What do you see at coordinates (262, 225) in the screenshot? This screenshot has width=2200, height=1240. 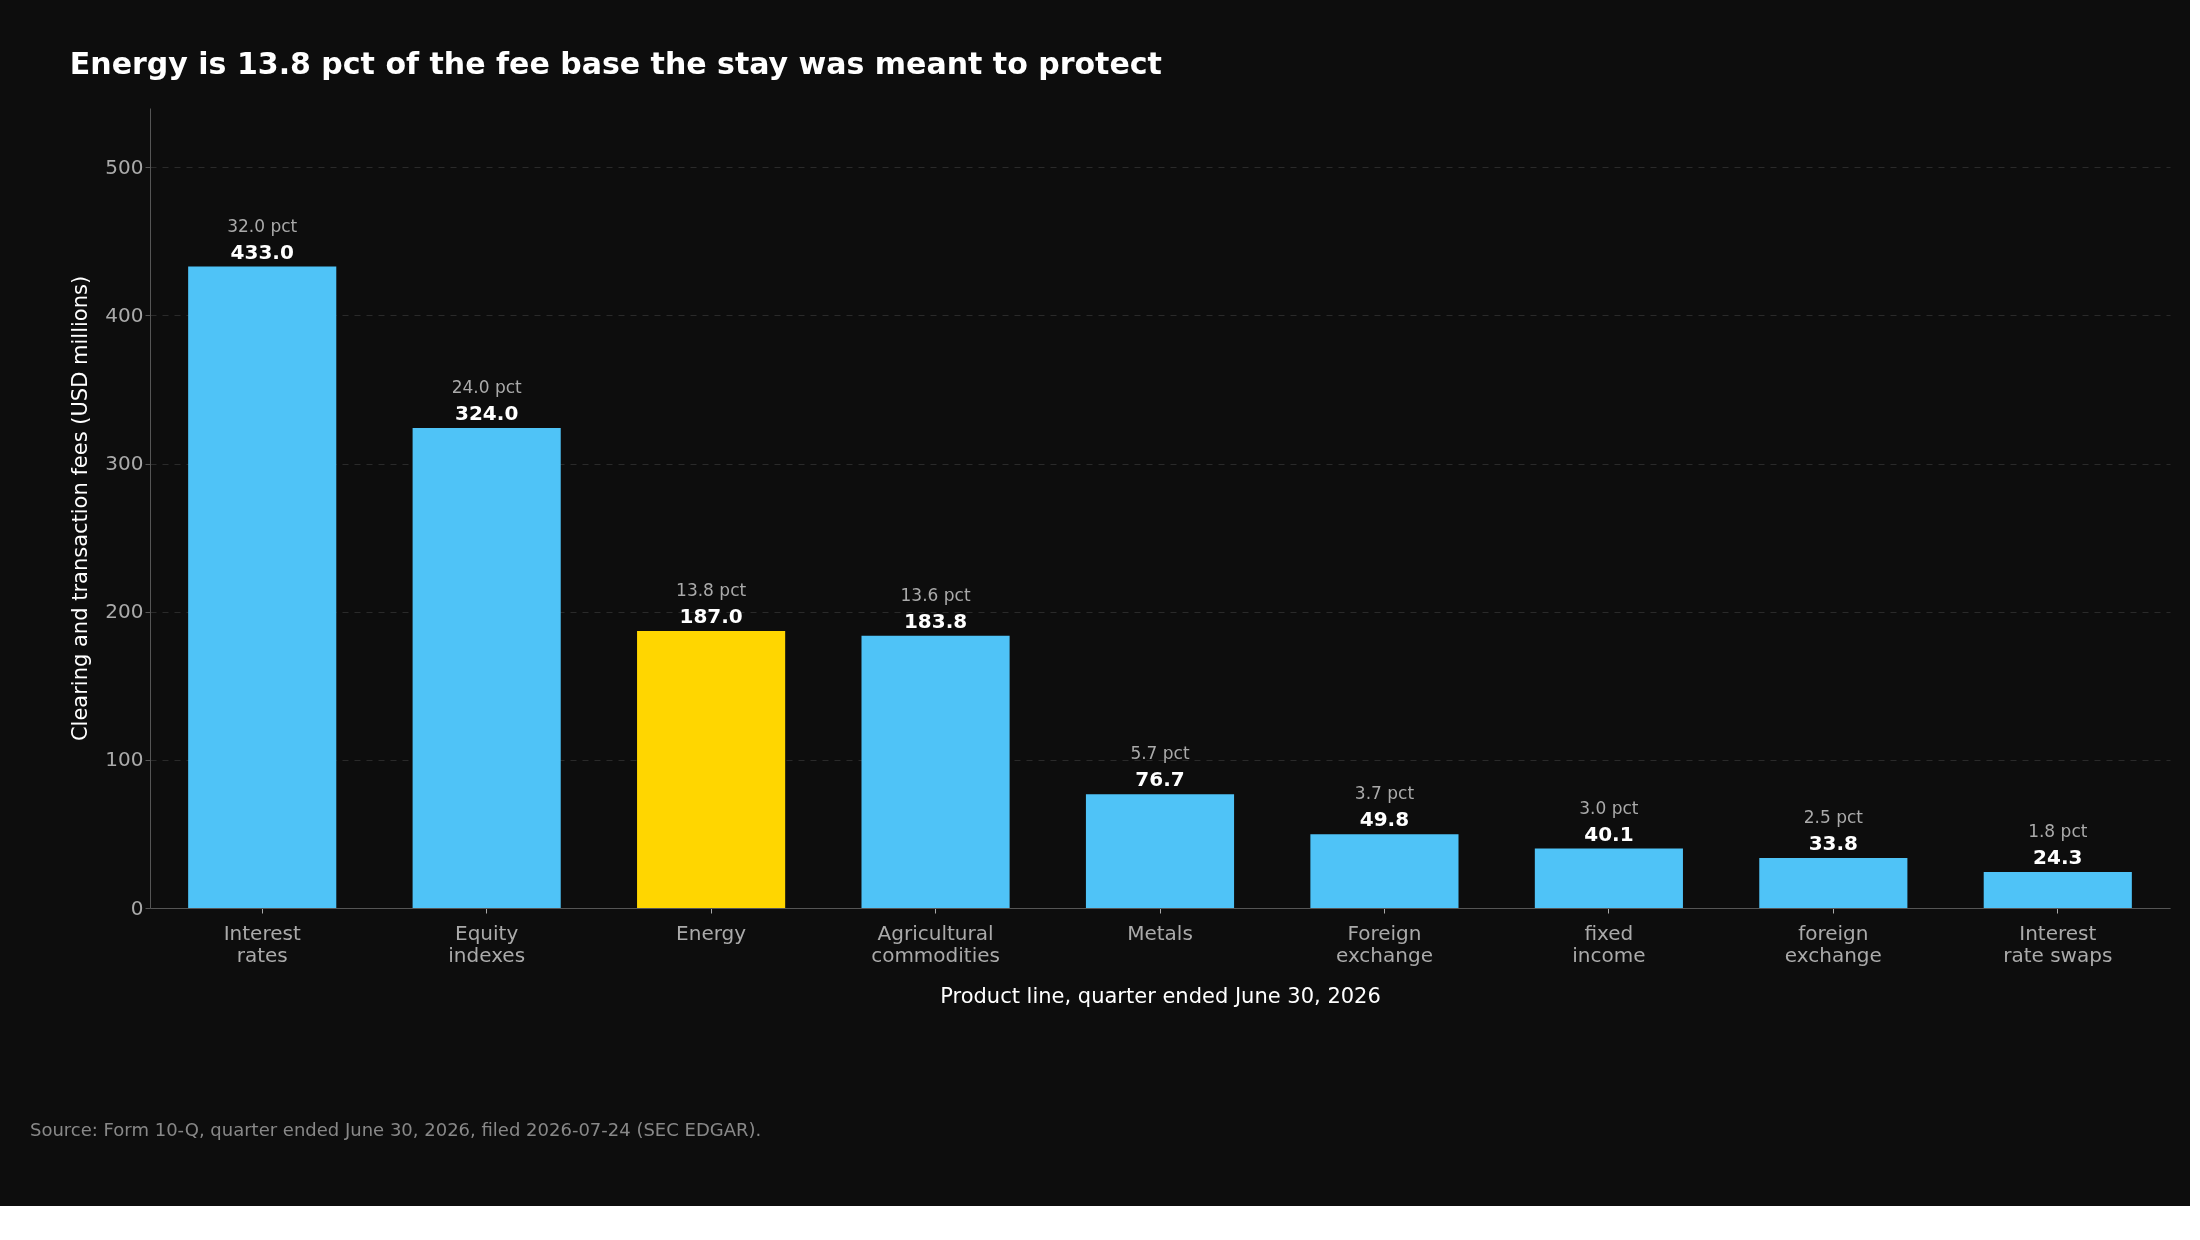 I see `annotation: 32.0 pct` at bounding box center [262, 225].